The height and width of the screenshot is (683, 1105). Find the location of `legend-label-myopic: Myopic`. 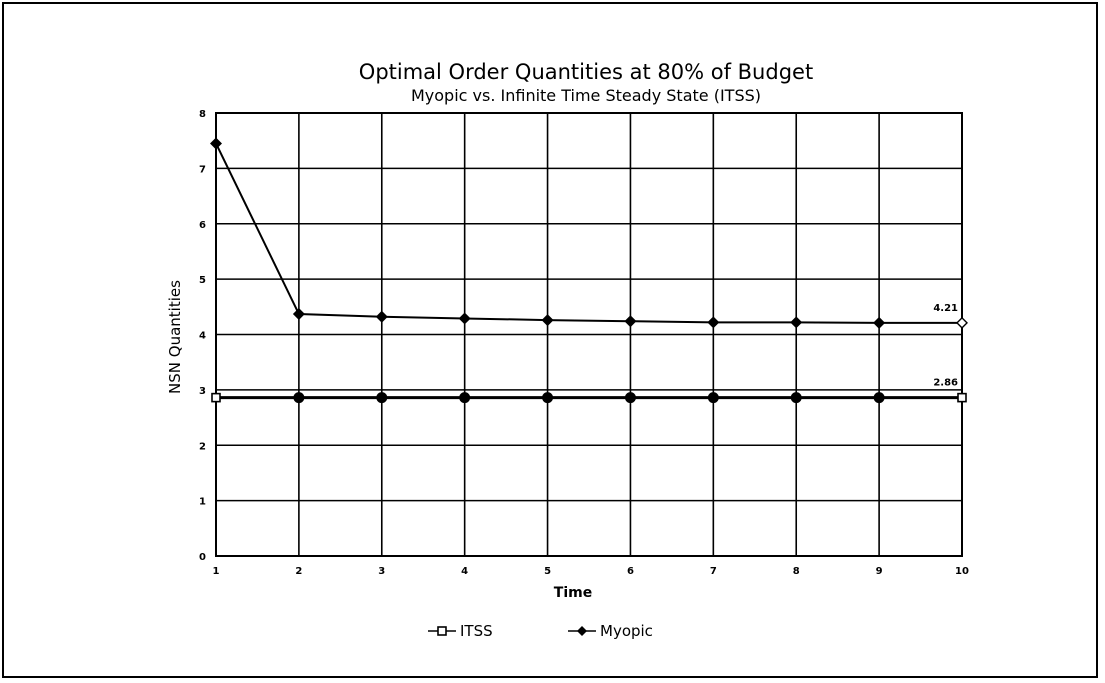

legend-label-myopic: Myopic is located at coordinates (626, 631).